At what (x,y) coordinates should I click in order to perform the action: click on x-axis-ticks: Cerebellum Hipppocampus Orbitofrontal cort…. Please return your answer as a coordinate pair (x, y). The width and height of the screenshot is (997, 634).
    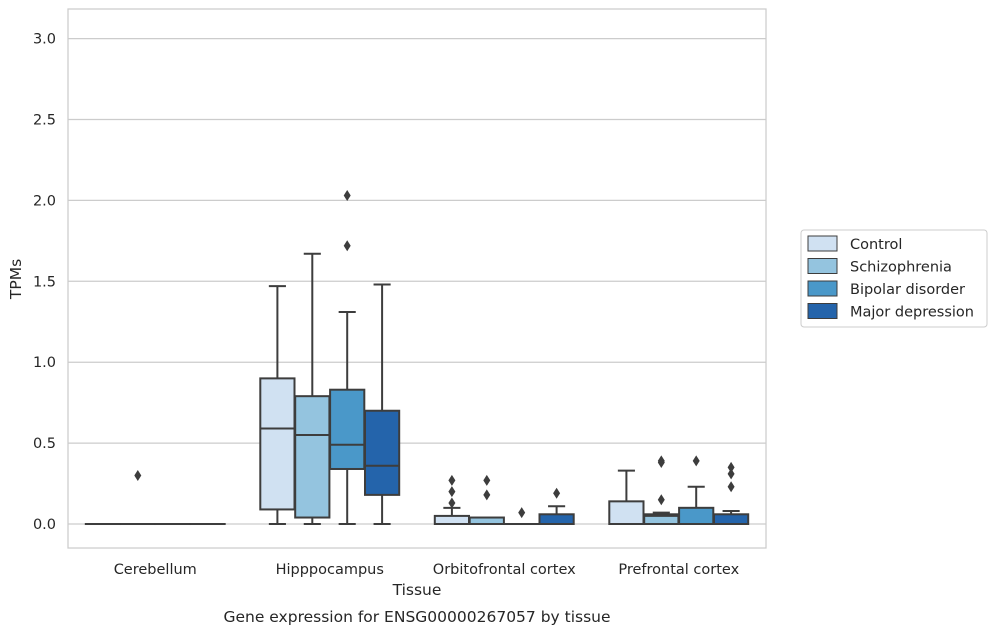
    Looking at the image, I should click on (427, 570).